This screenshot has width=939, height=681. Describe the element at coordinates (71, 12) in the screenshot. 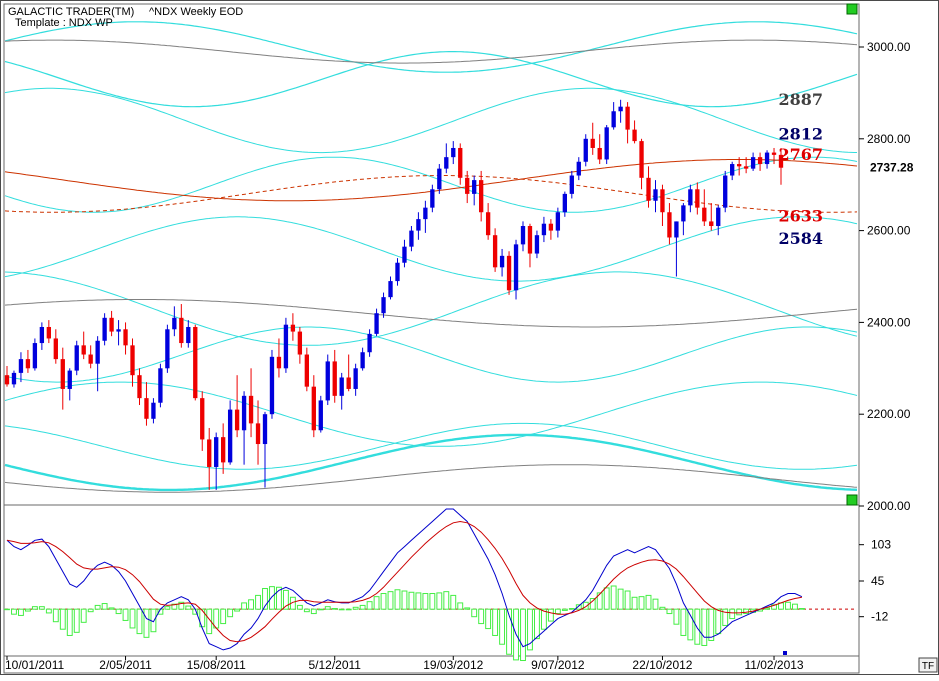

I see `app-title: GALACTIC TRADER(TM)` at that location.